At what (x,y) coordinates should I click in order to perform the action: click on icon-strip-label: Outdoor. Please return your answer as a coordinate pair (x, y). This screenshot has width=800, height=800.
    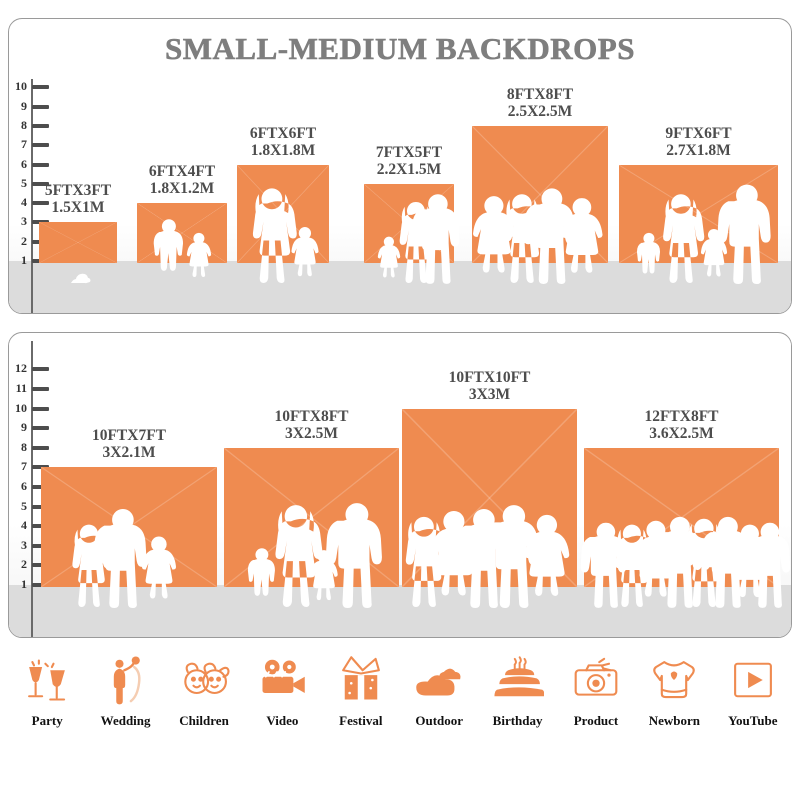
    Looking at the image, I should click on (439, 720).